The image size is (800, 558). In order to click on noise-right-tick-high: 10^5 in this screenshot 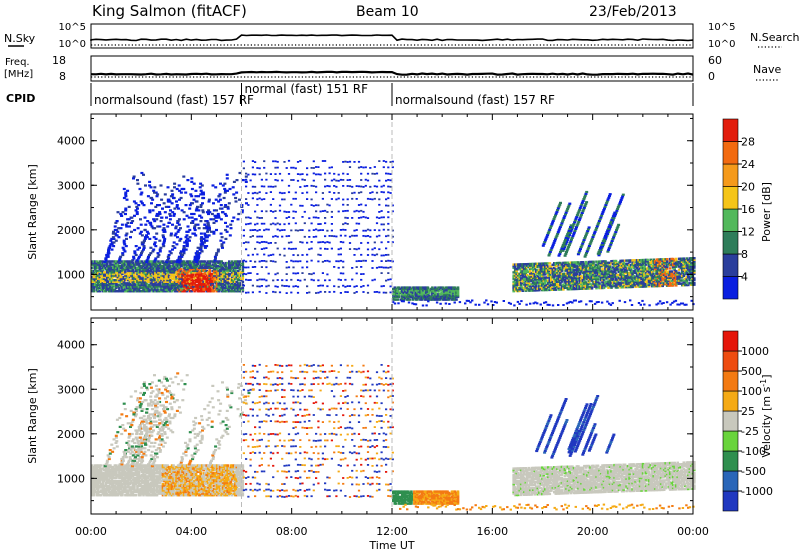, I will do `click(721, 27)`.